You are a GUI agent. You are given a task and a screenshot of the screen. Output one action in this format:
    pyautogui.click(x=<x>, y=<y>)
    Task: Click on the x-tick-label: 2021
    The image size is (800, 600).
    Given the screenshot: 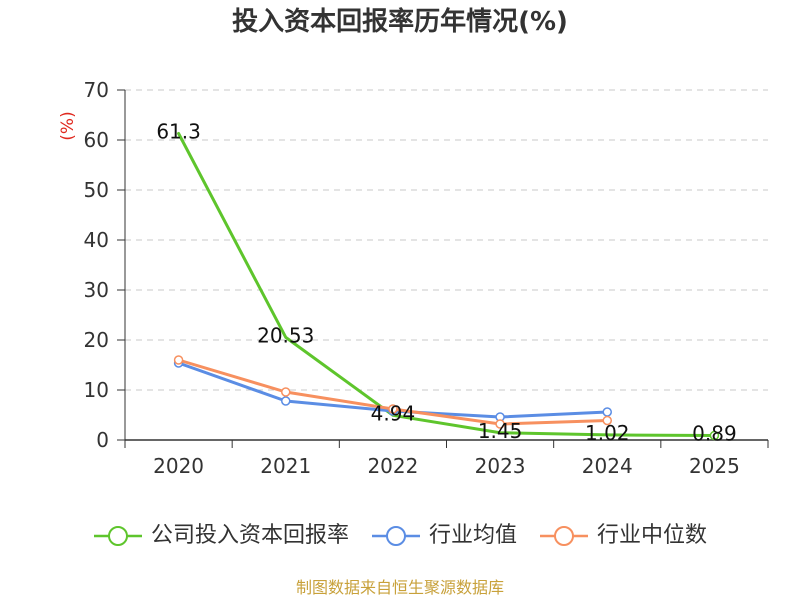 What is the action you would take?
    pyautogui.click(x=285, y=466)
    